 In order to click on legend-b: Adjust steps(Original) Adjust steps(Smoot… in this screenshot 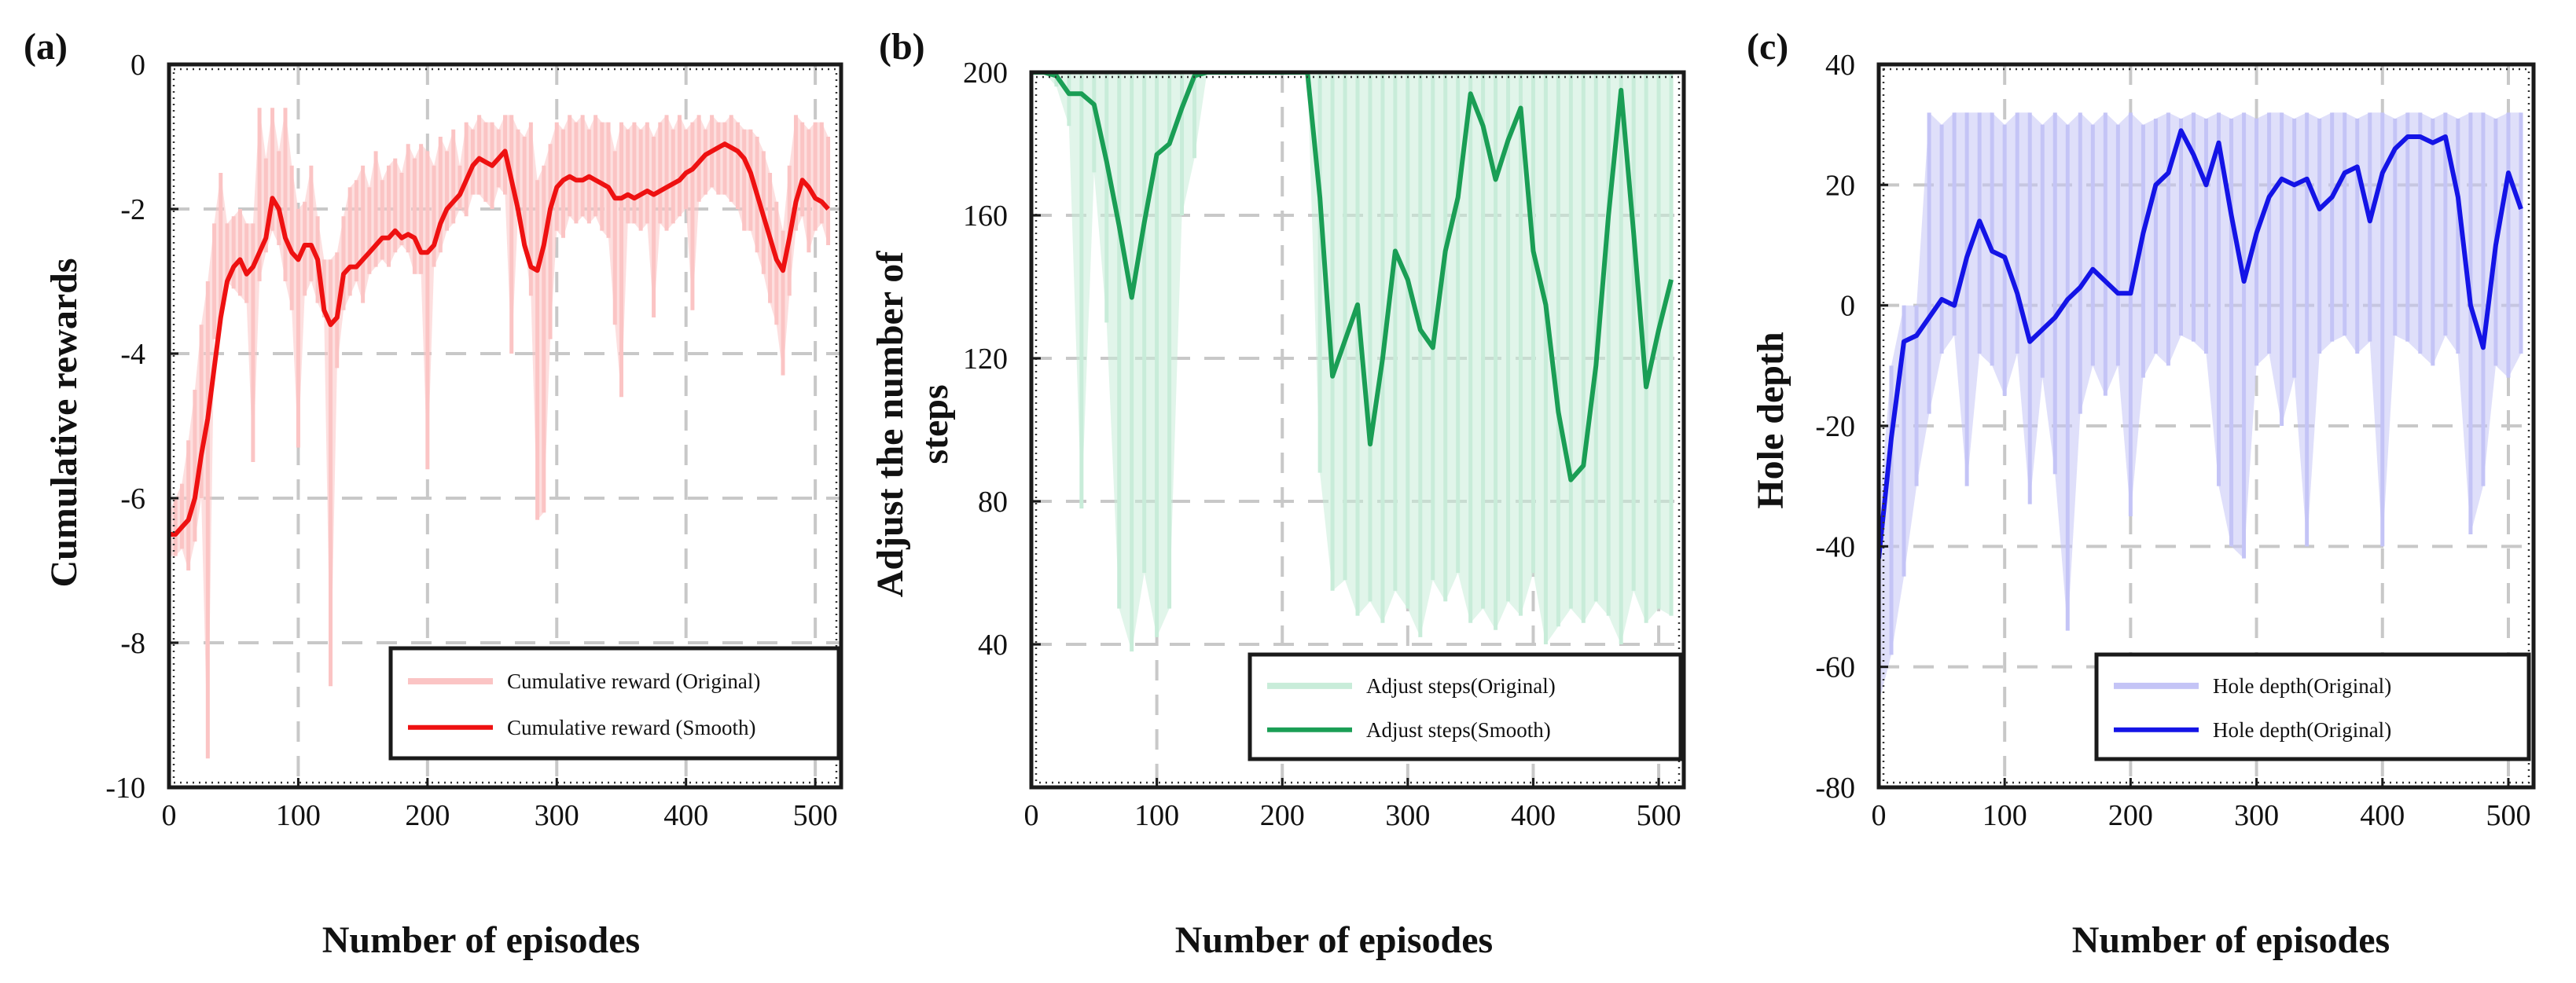, I will do `click(1465, 706)`.